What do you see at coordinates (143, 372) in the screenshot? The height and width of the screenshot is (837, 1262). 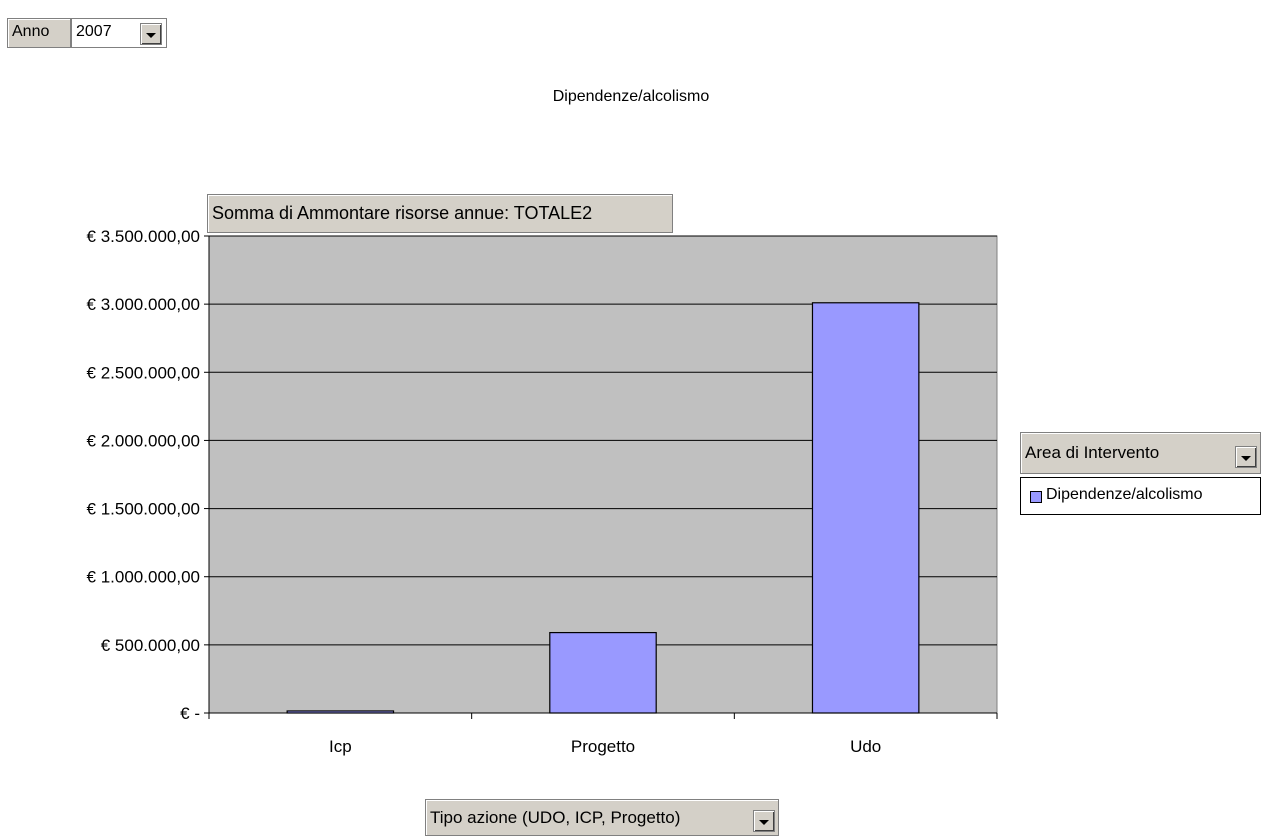 I see `y-tick-label: € 2.500.000,00` at bounding box center [143, 372].